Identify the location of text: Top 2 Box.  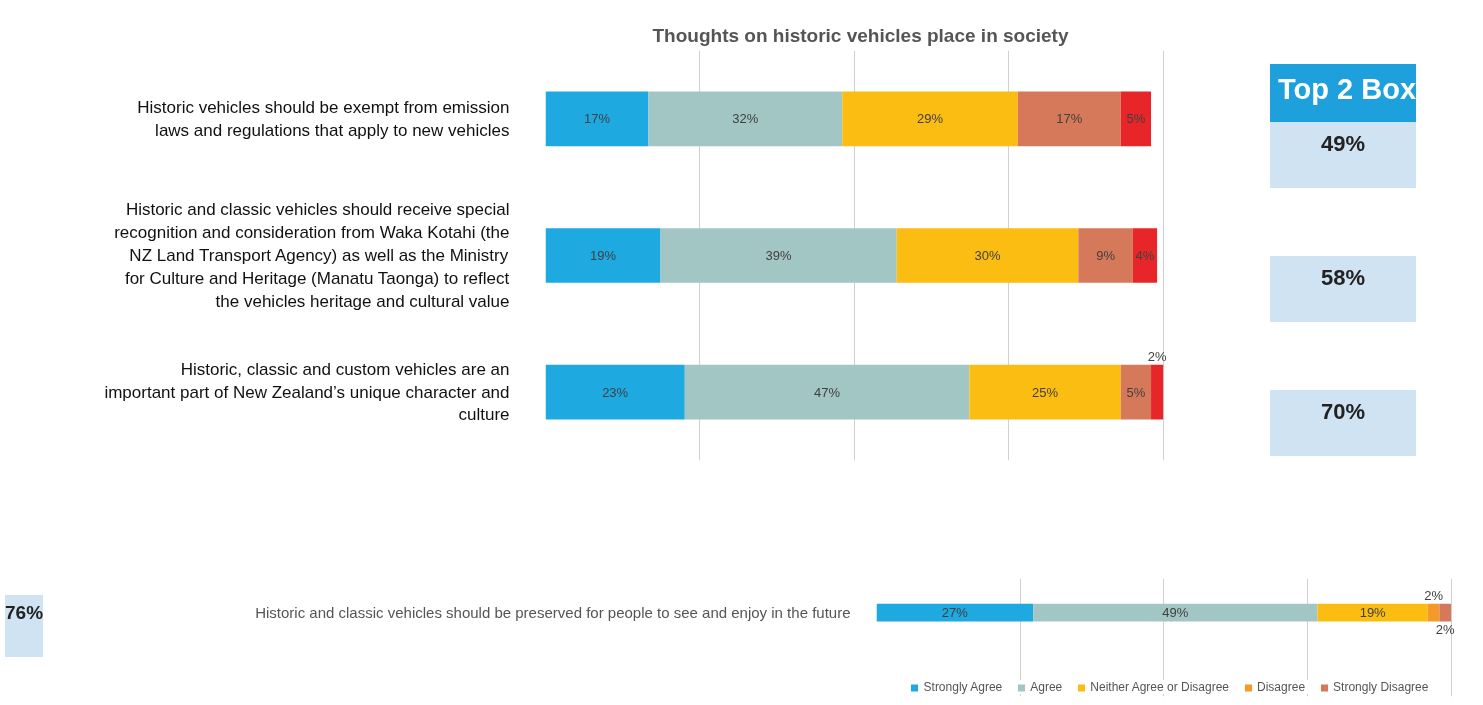
(1343, 93).